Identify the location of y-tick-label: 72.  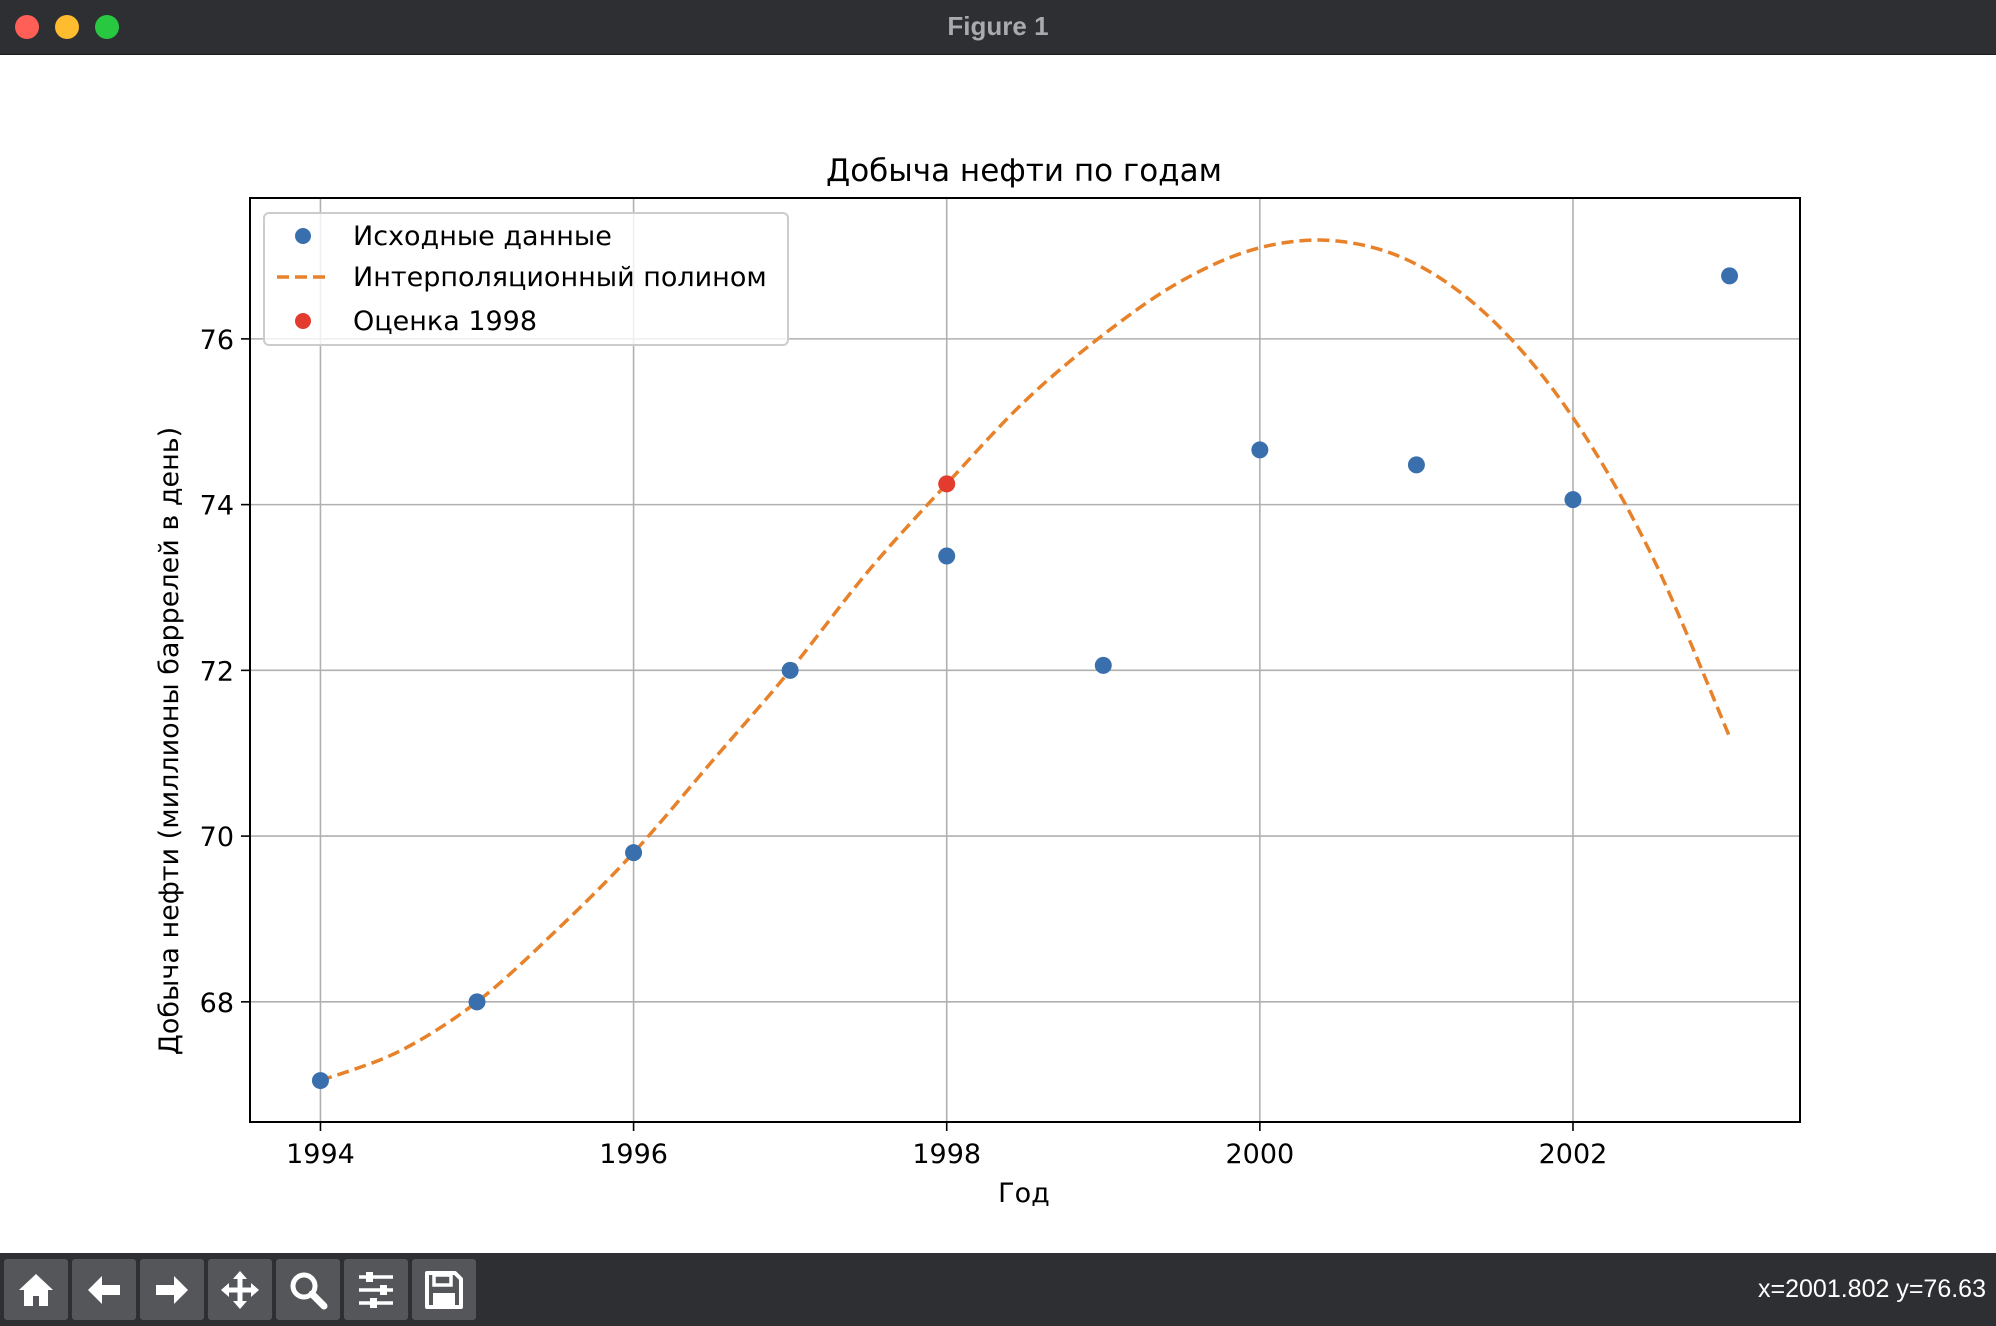
(217, 671).